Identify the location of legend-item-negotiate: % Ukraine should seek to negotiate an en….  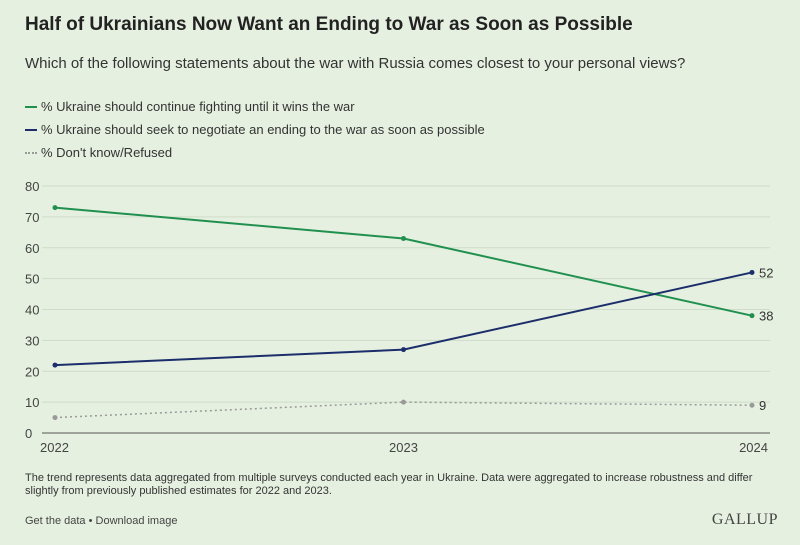
(255, 129).